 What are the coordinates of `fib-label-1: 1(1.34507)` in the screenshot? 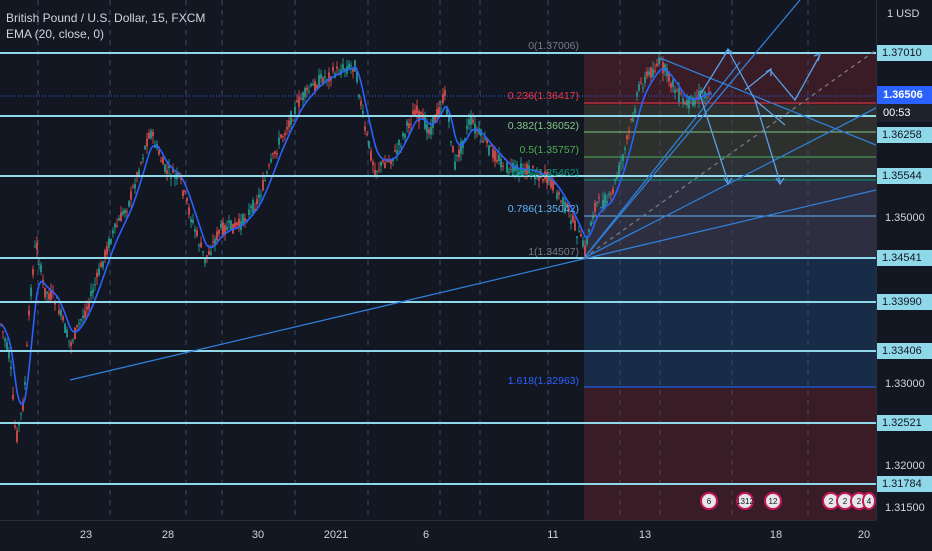 It's located at (553, 252).